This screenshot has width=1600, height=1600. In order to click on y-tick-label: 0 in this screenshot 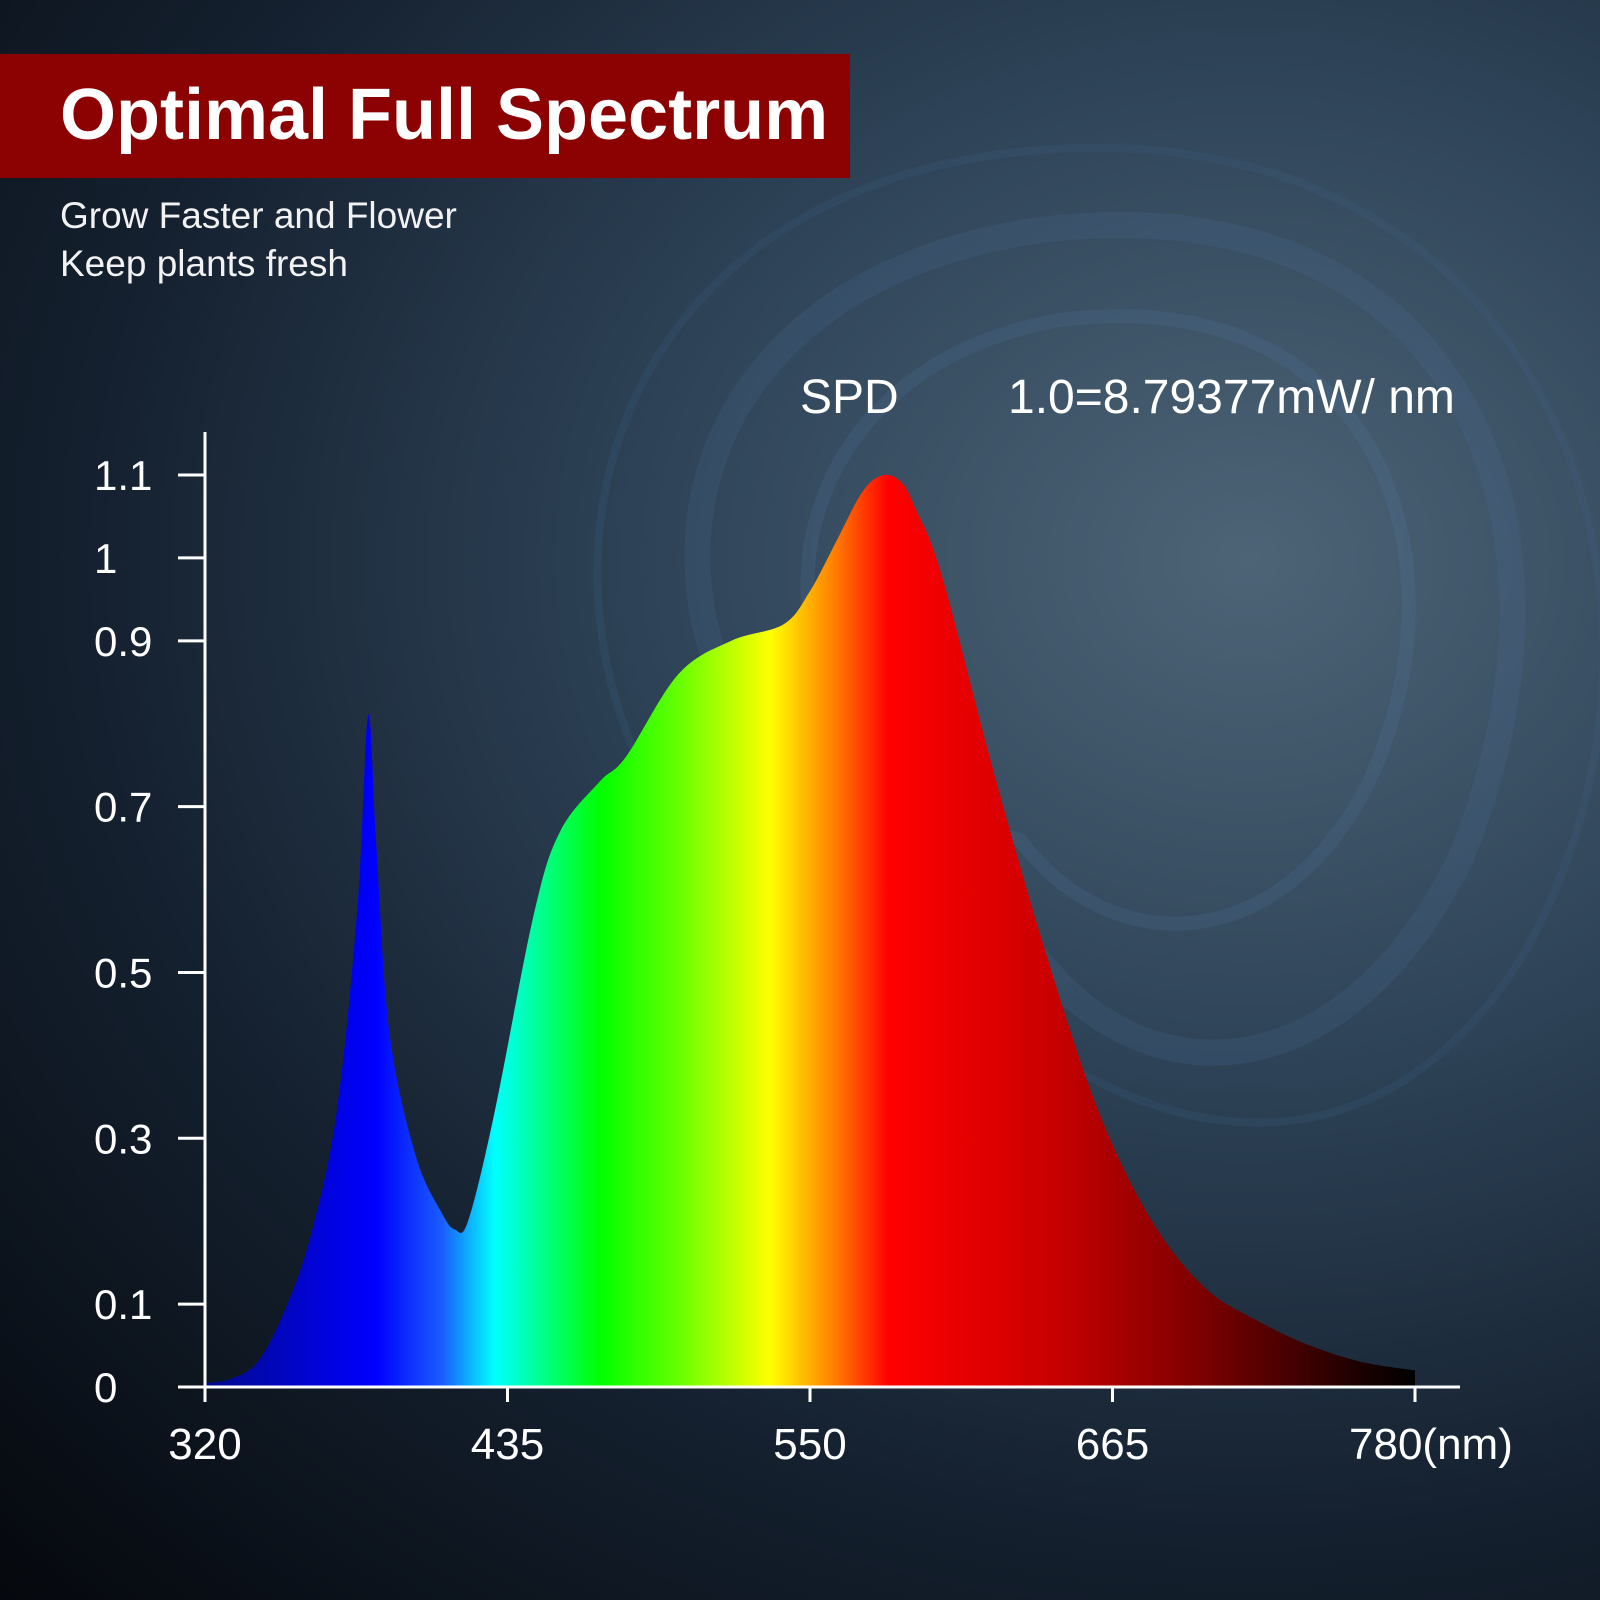, I will do `click(105, 1387)`.